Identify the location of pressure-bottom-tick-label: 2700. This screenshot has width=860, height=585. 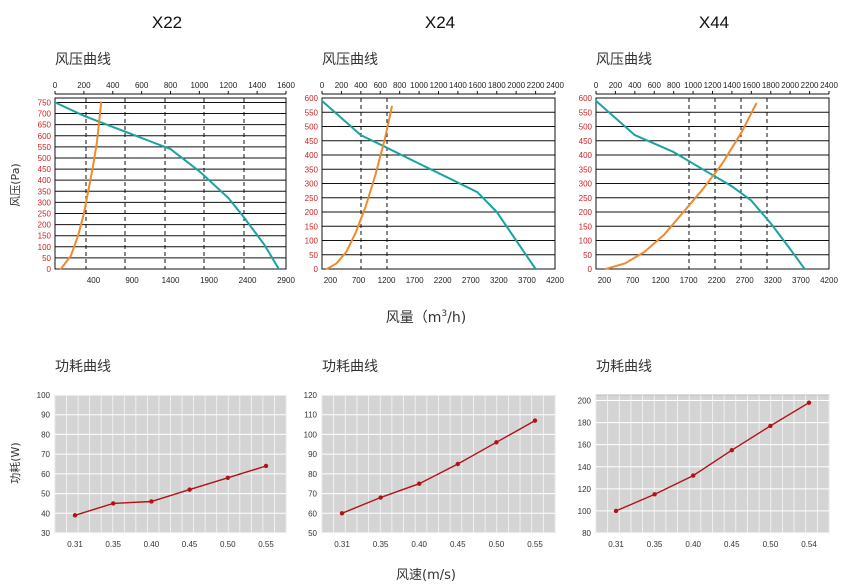
(471, 280).